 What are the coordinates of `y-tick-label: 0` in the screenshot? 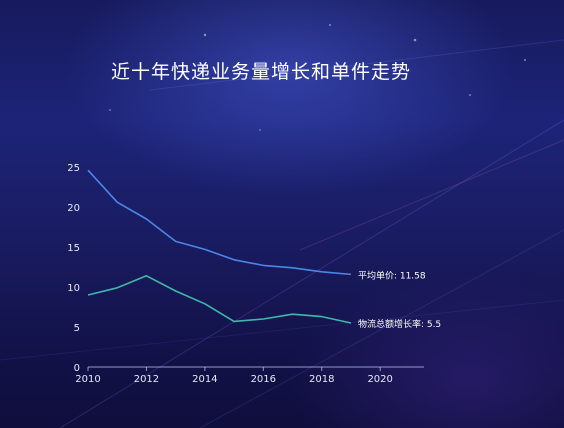 It's located at (77, 368).